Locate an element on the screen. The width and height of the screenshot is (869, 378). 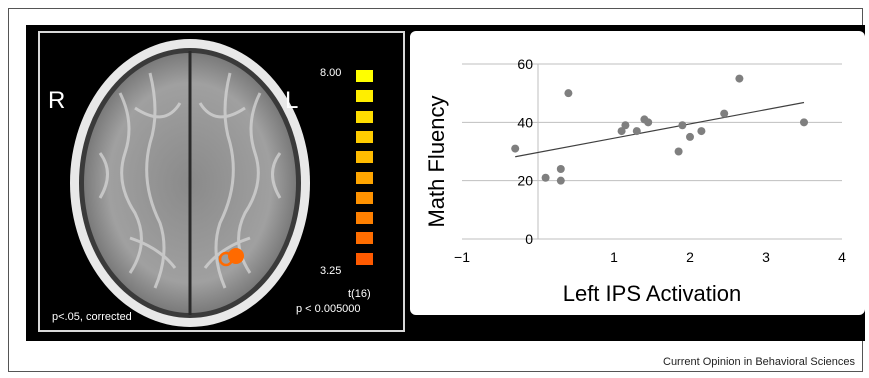
y-tick-label: 40 is located at coordinates (525, 122).